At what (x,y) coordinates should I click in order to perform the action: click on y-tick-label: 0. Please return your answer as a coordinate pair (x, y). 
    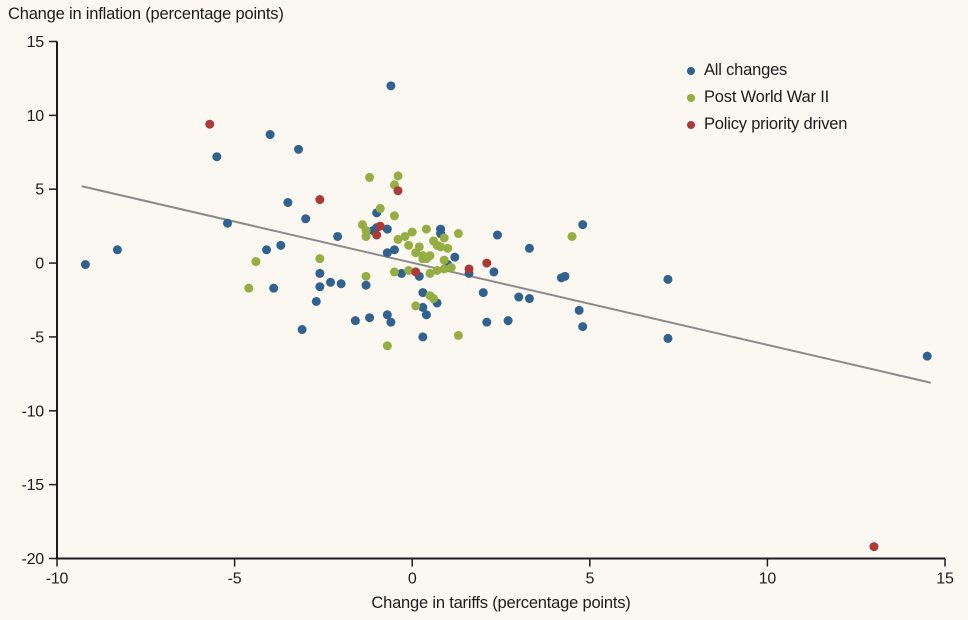
    Looking at the image, I should click on (39, 264).